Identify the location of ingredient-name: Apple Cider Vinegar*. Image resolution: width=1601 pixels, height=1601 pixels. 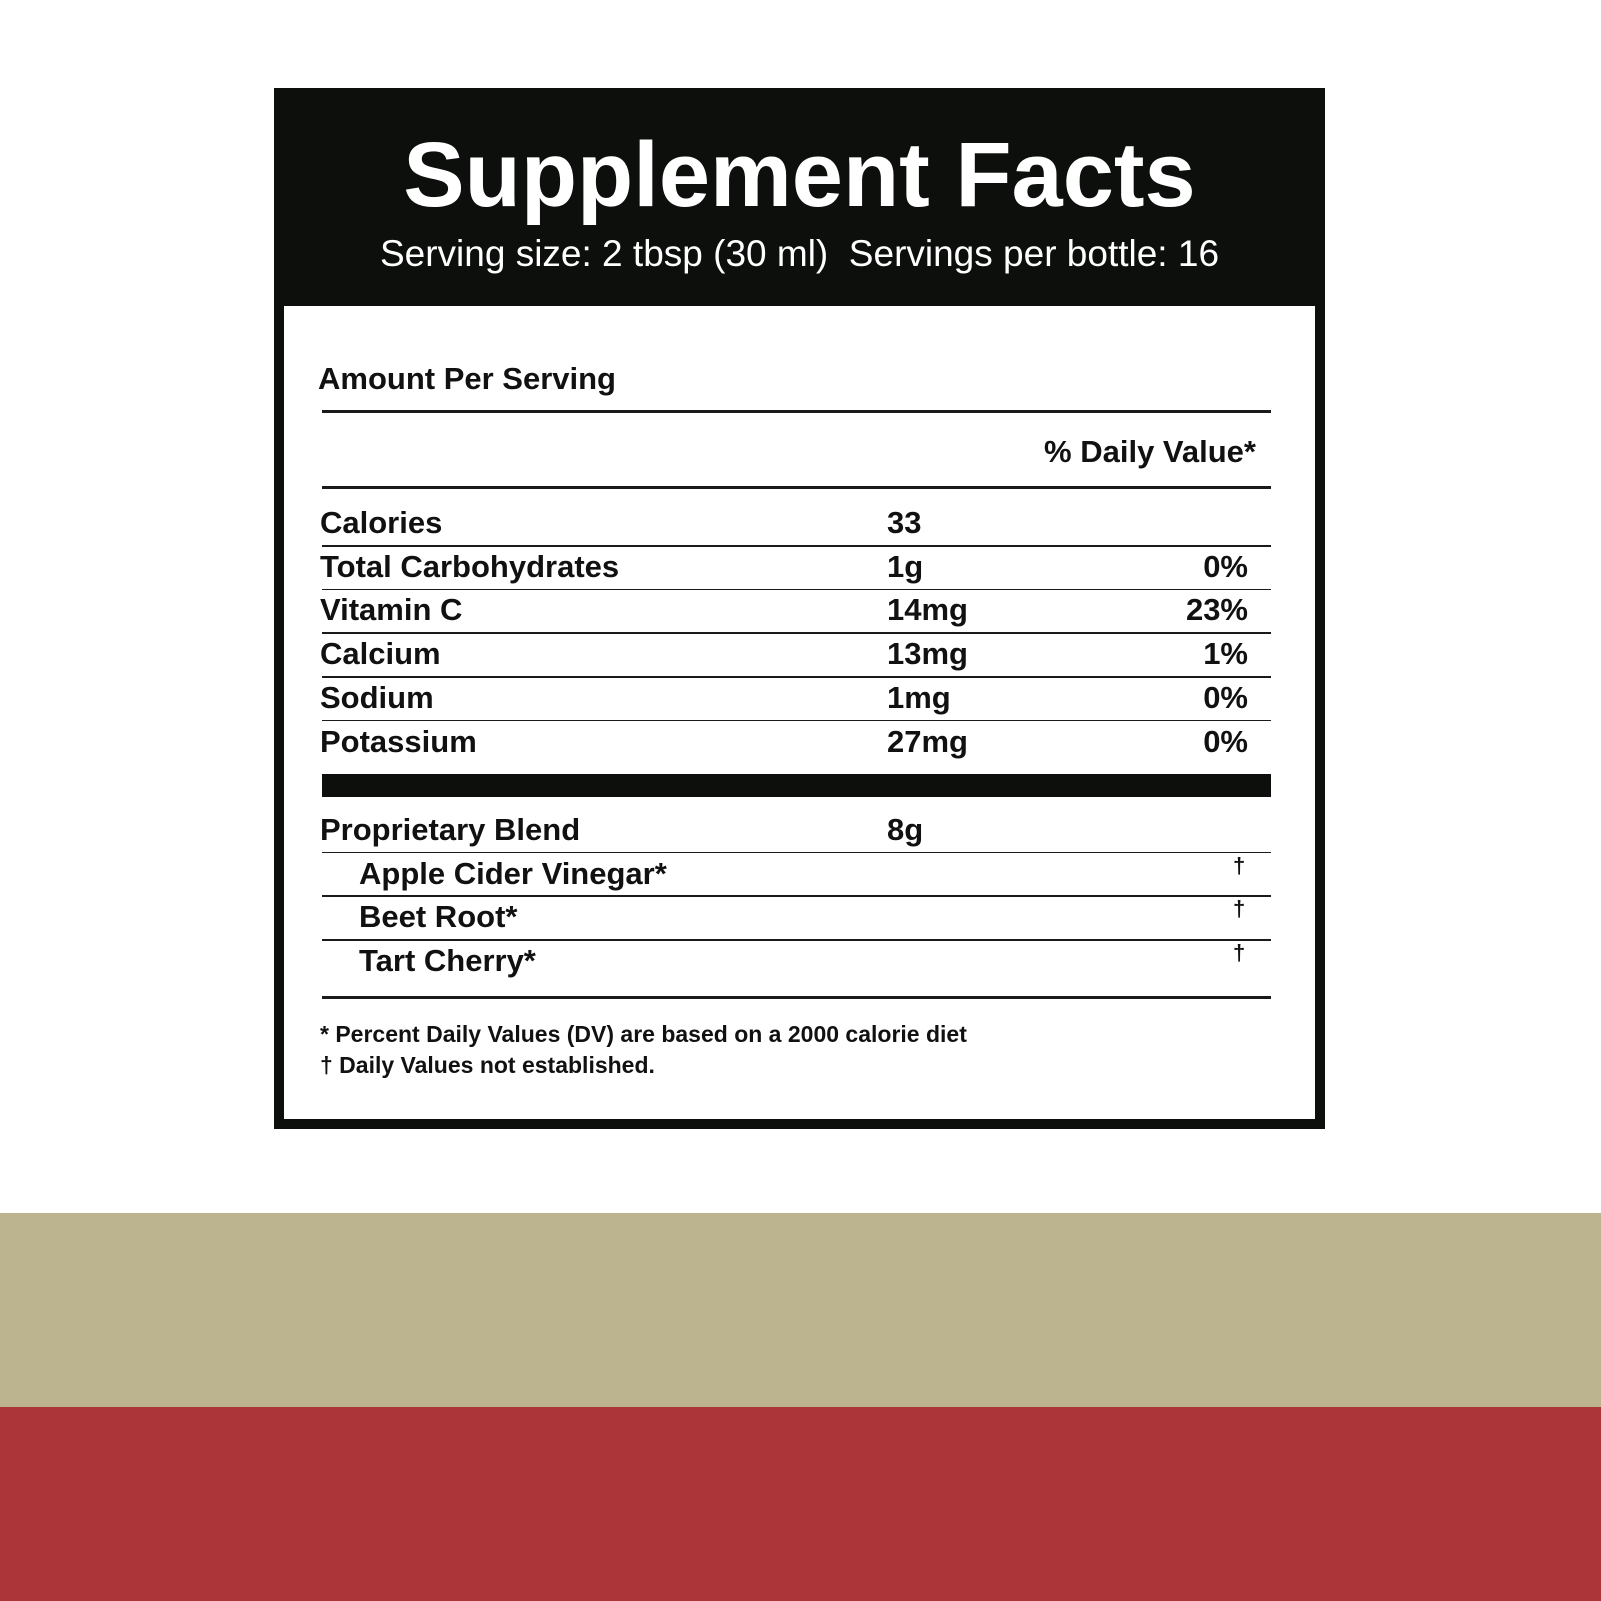
(513, 873).